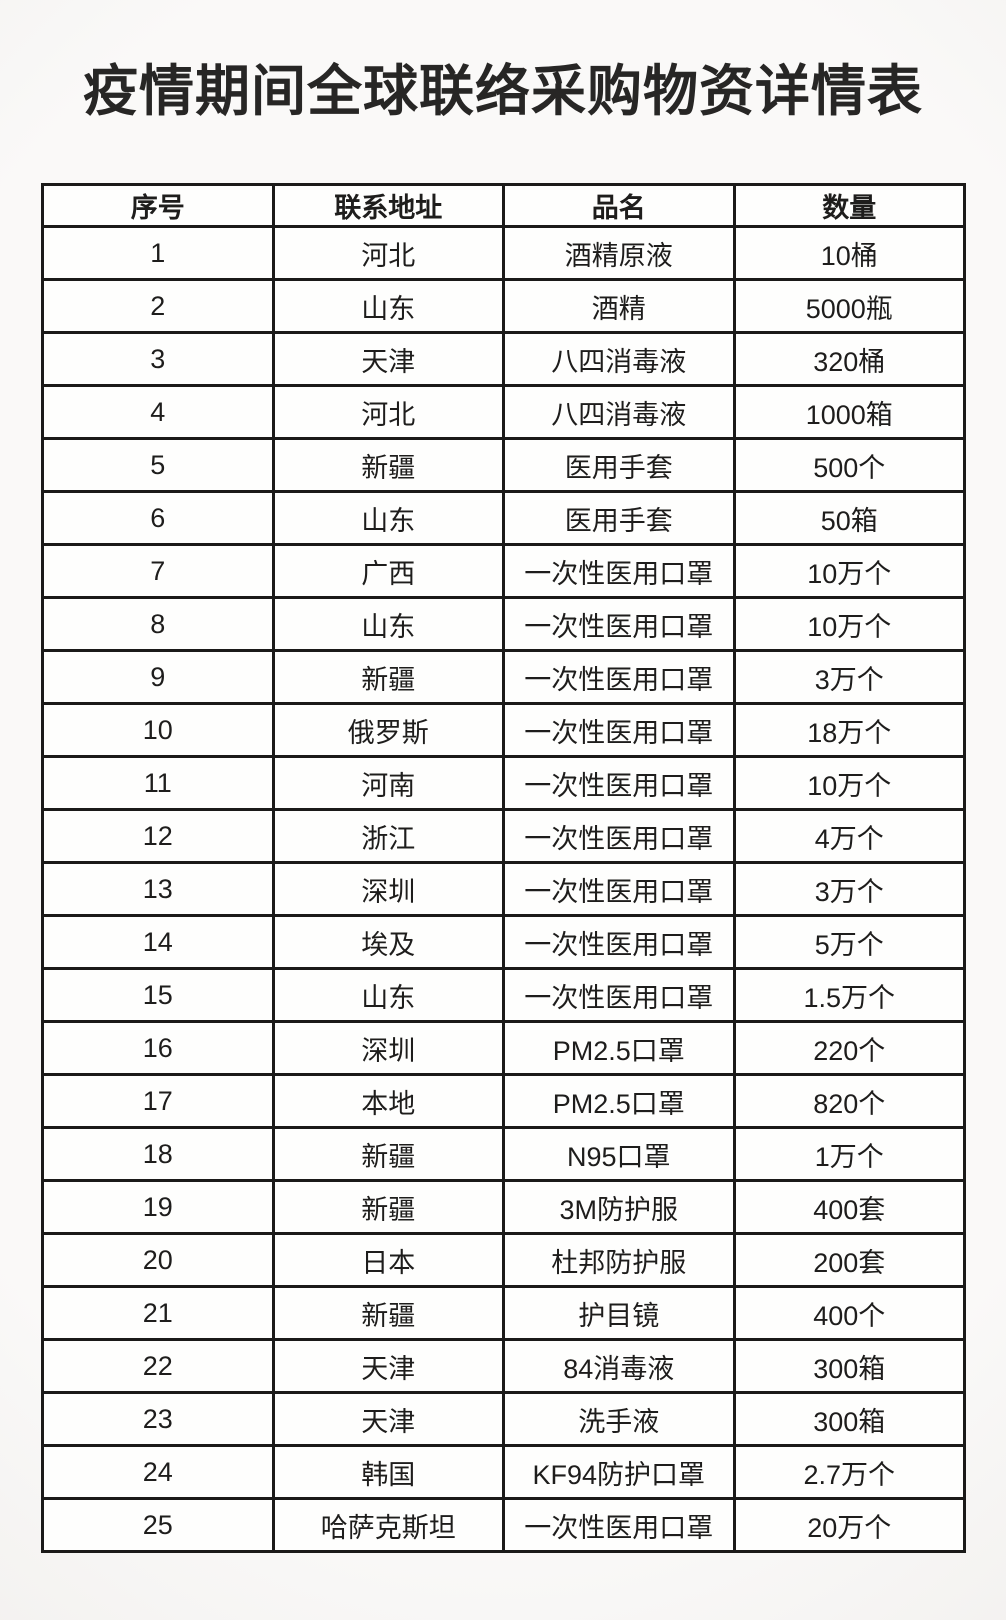 This screenshot has height=1620, width=1006. What do you see at coordinates (849, 1207) in the screenshot?
I see `row-quantity-cell: 400套` at bounding box center [849, 1207].